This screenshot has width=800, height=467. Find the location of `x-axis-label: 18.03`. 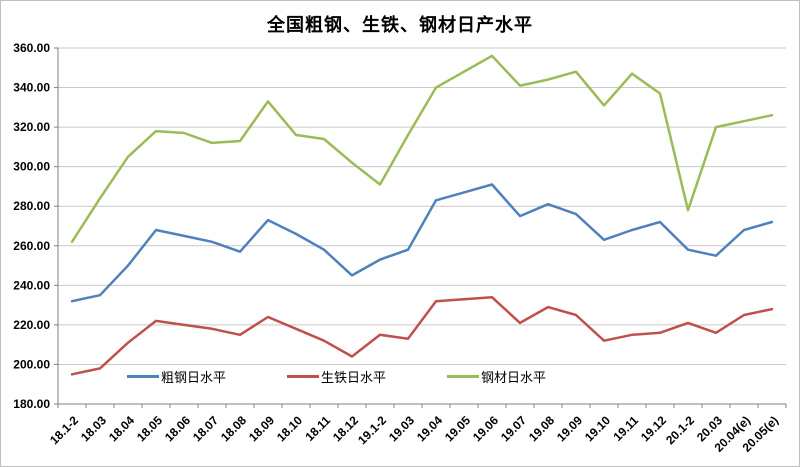

x-axis-label: 18.03 is located at coordinates (93, 428).